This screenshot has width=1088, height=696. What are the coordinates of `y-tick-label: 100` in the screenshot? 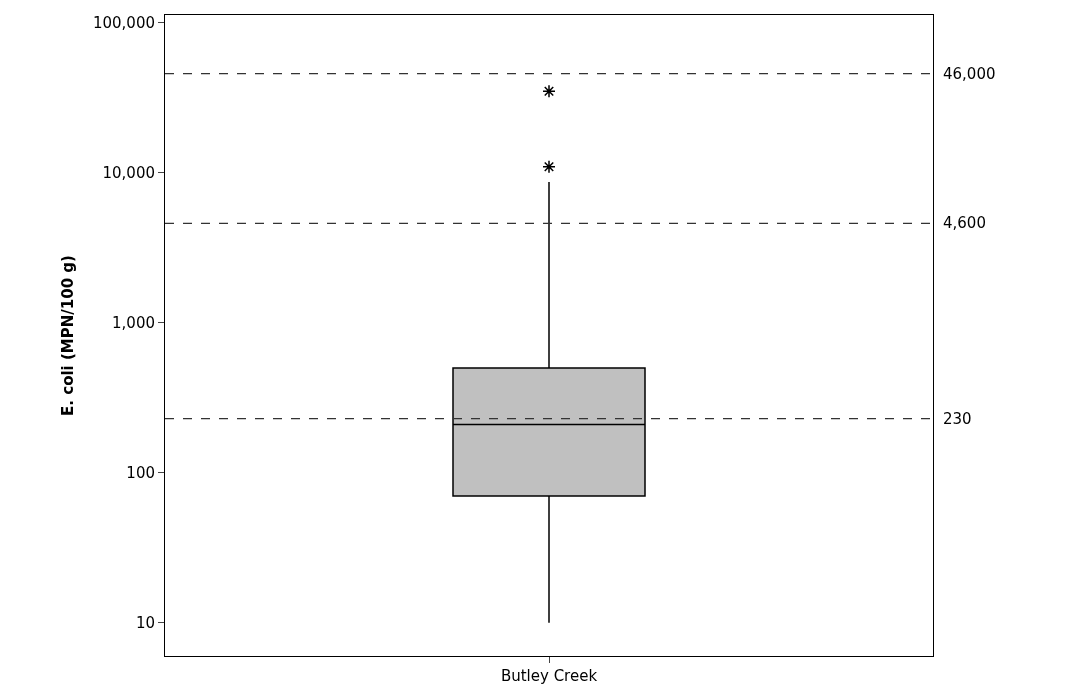 It's located at (140, 473).